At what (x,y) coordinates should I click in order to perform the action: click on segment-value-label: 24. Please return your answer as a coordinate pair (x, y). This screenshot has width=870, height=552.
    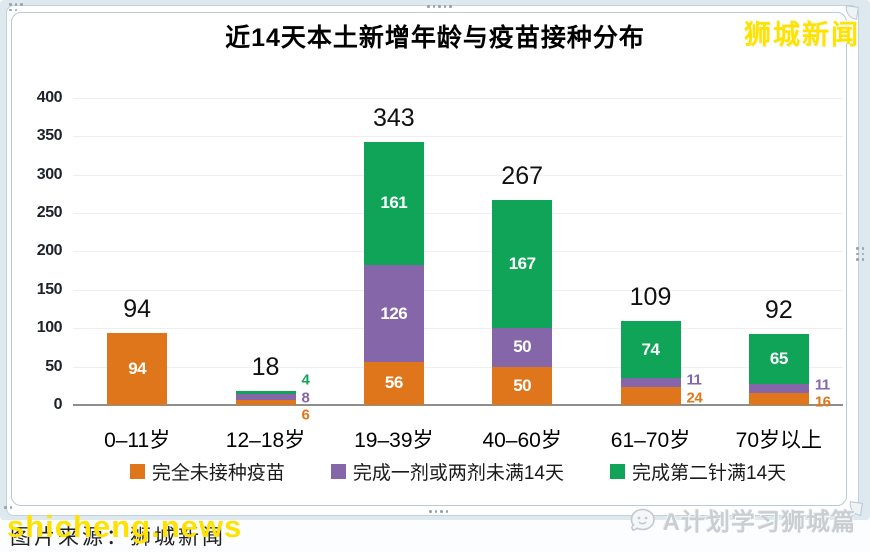
    Looking at the image, I should click on (694, 398).